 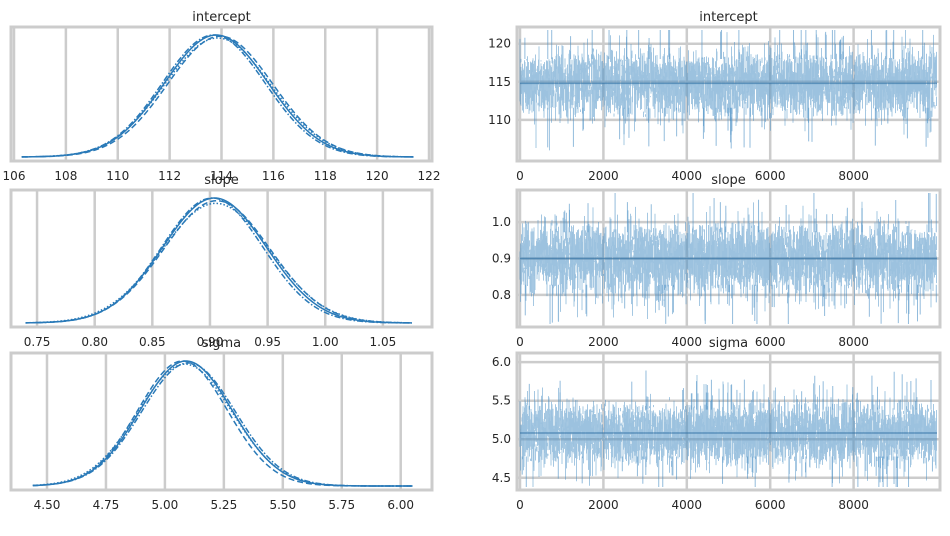 What do you see at coordinates (383, 342) in the screenshot?
I see `x-tick-label: 1.05` at bounding box center [383, 342].